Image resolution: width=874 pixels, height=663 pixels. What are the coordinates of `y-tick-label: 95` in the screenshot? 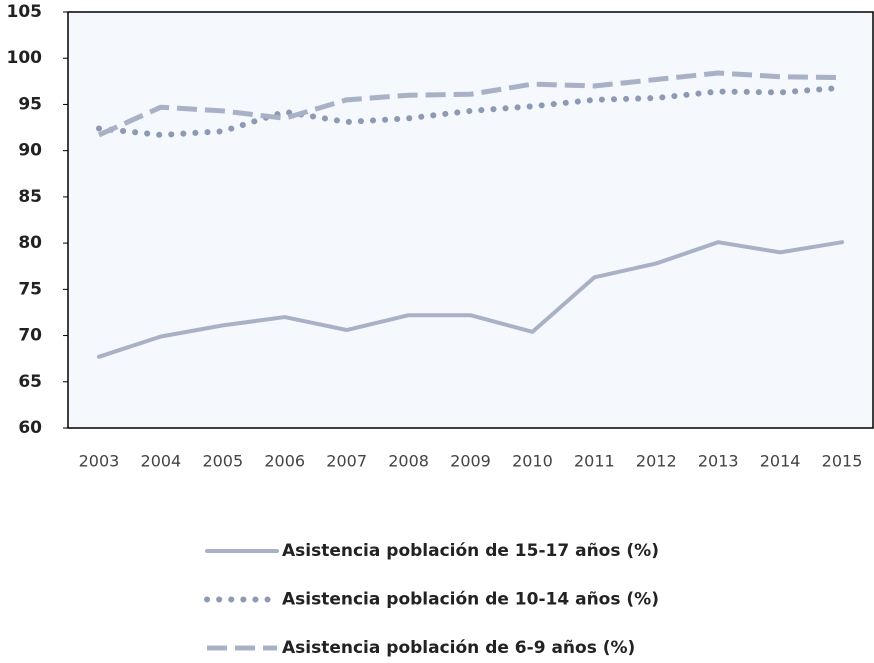 It's located at (30, 104).